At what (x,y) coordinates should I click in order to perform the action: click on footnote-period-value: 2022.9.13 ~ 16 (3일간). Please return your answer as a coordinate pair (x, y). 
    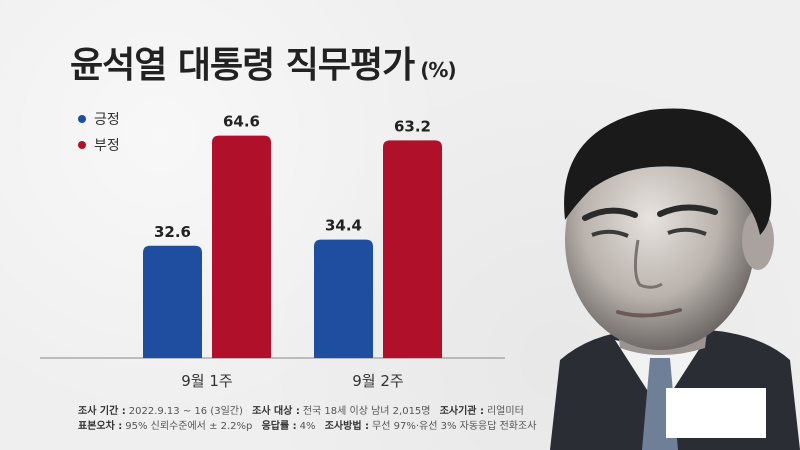
    Looking at the image, I should click on (185, 411).